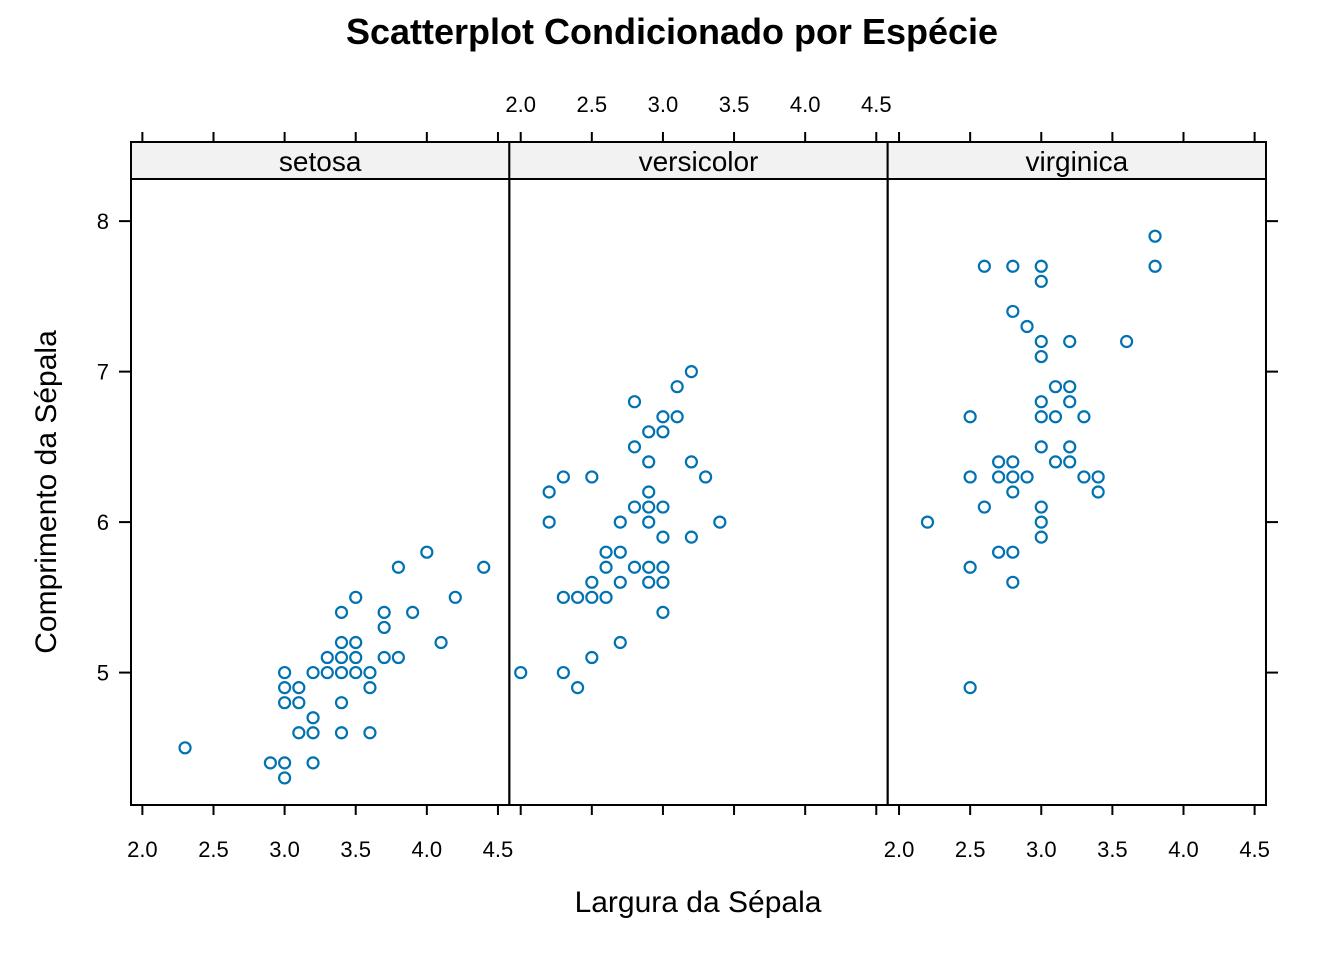 The image size is (1344, 960). What do you see at coordinates (320, 160) in the screenshot?
I see `strip-setosa` at bounding box center [320, 160].